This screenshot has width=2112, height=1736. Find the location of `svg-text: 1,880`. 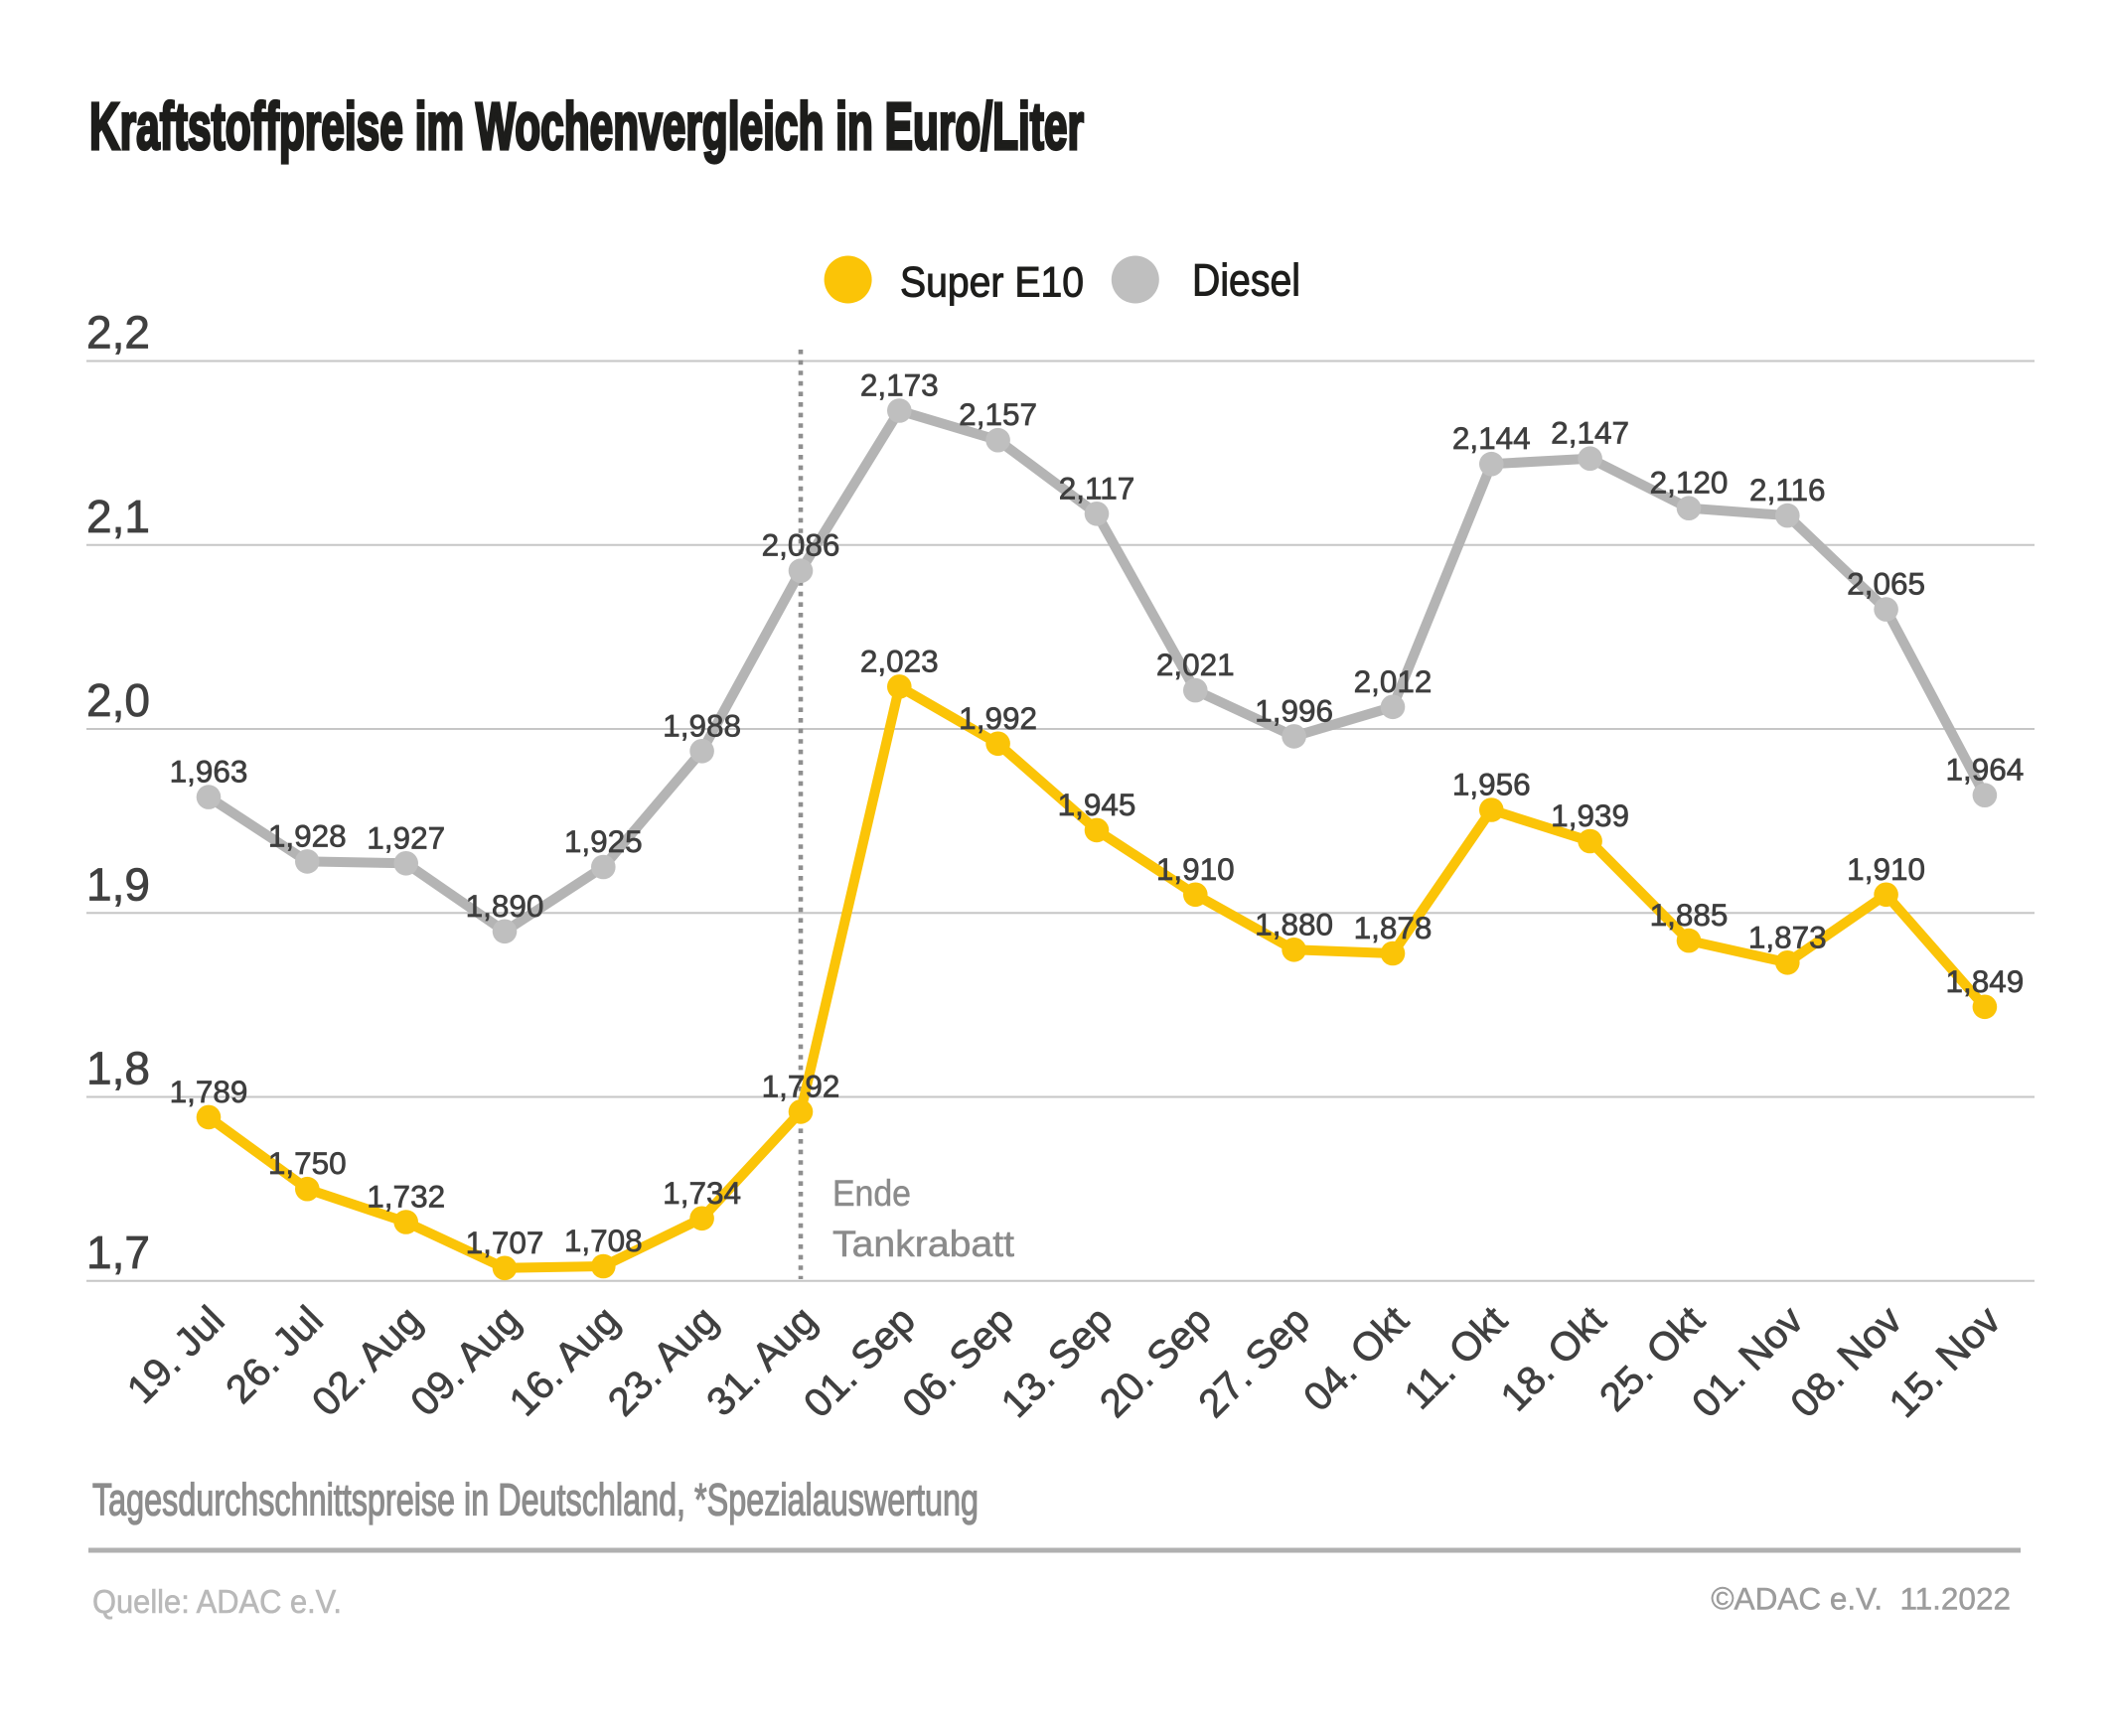

svg-text: 1,880 is located at coordinates (1294, 923).